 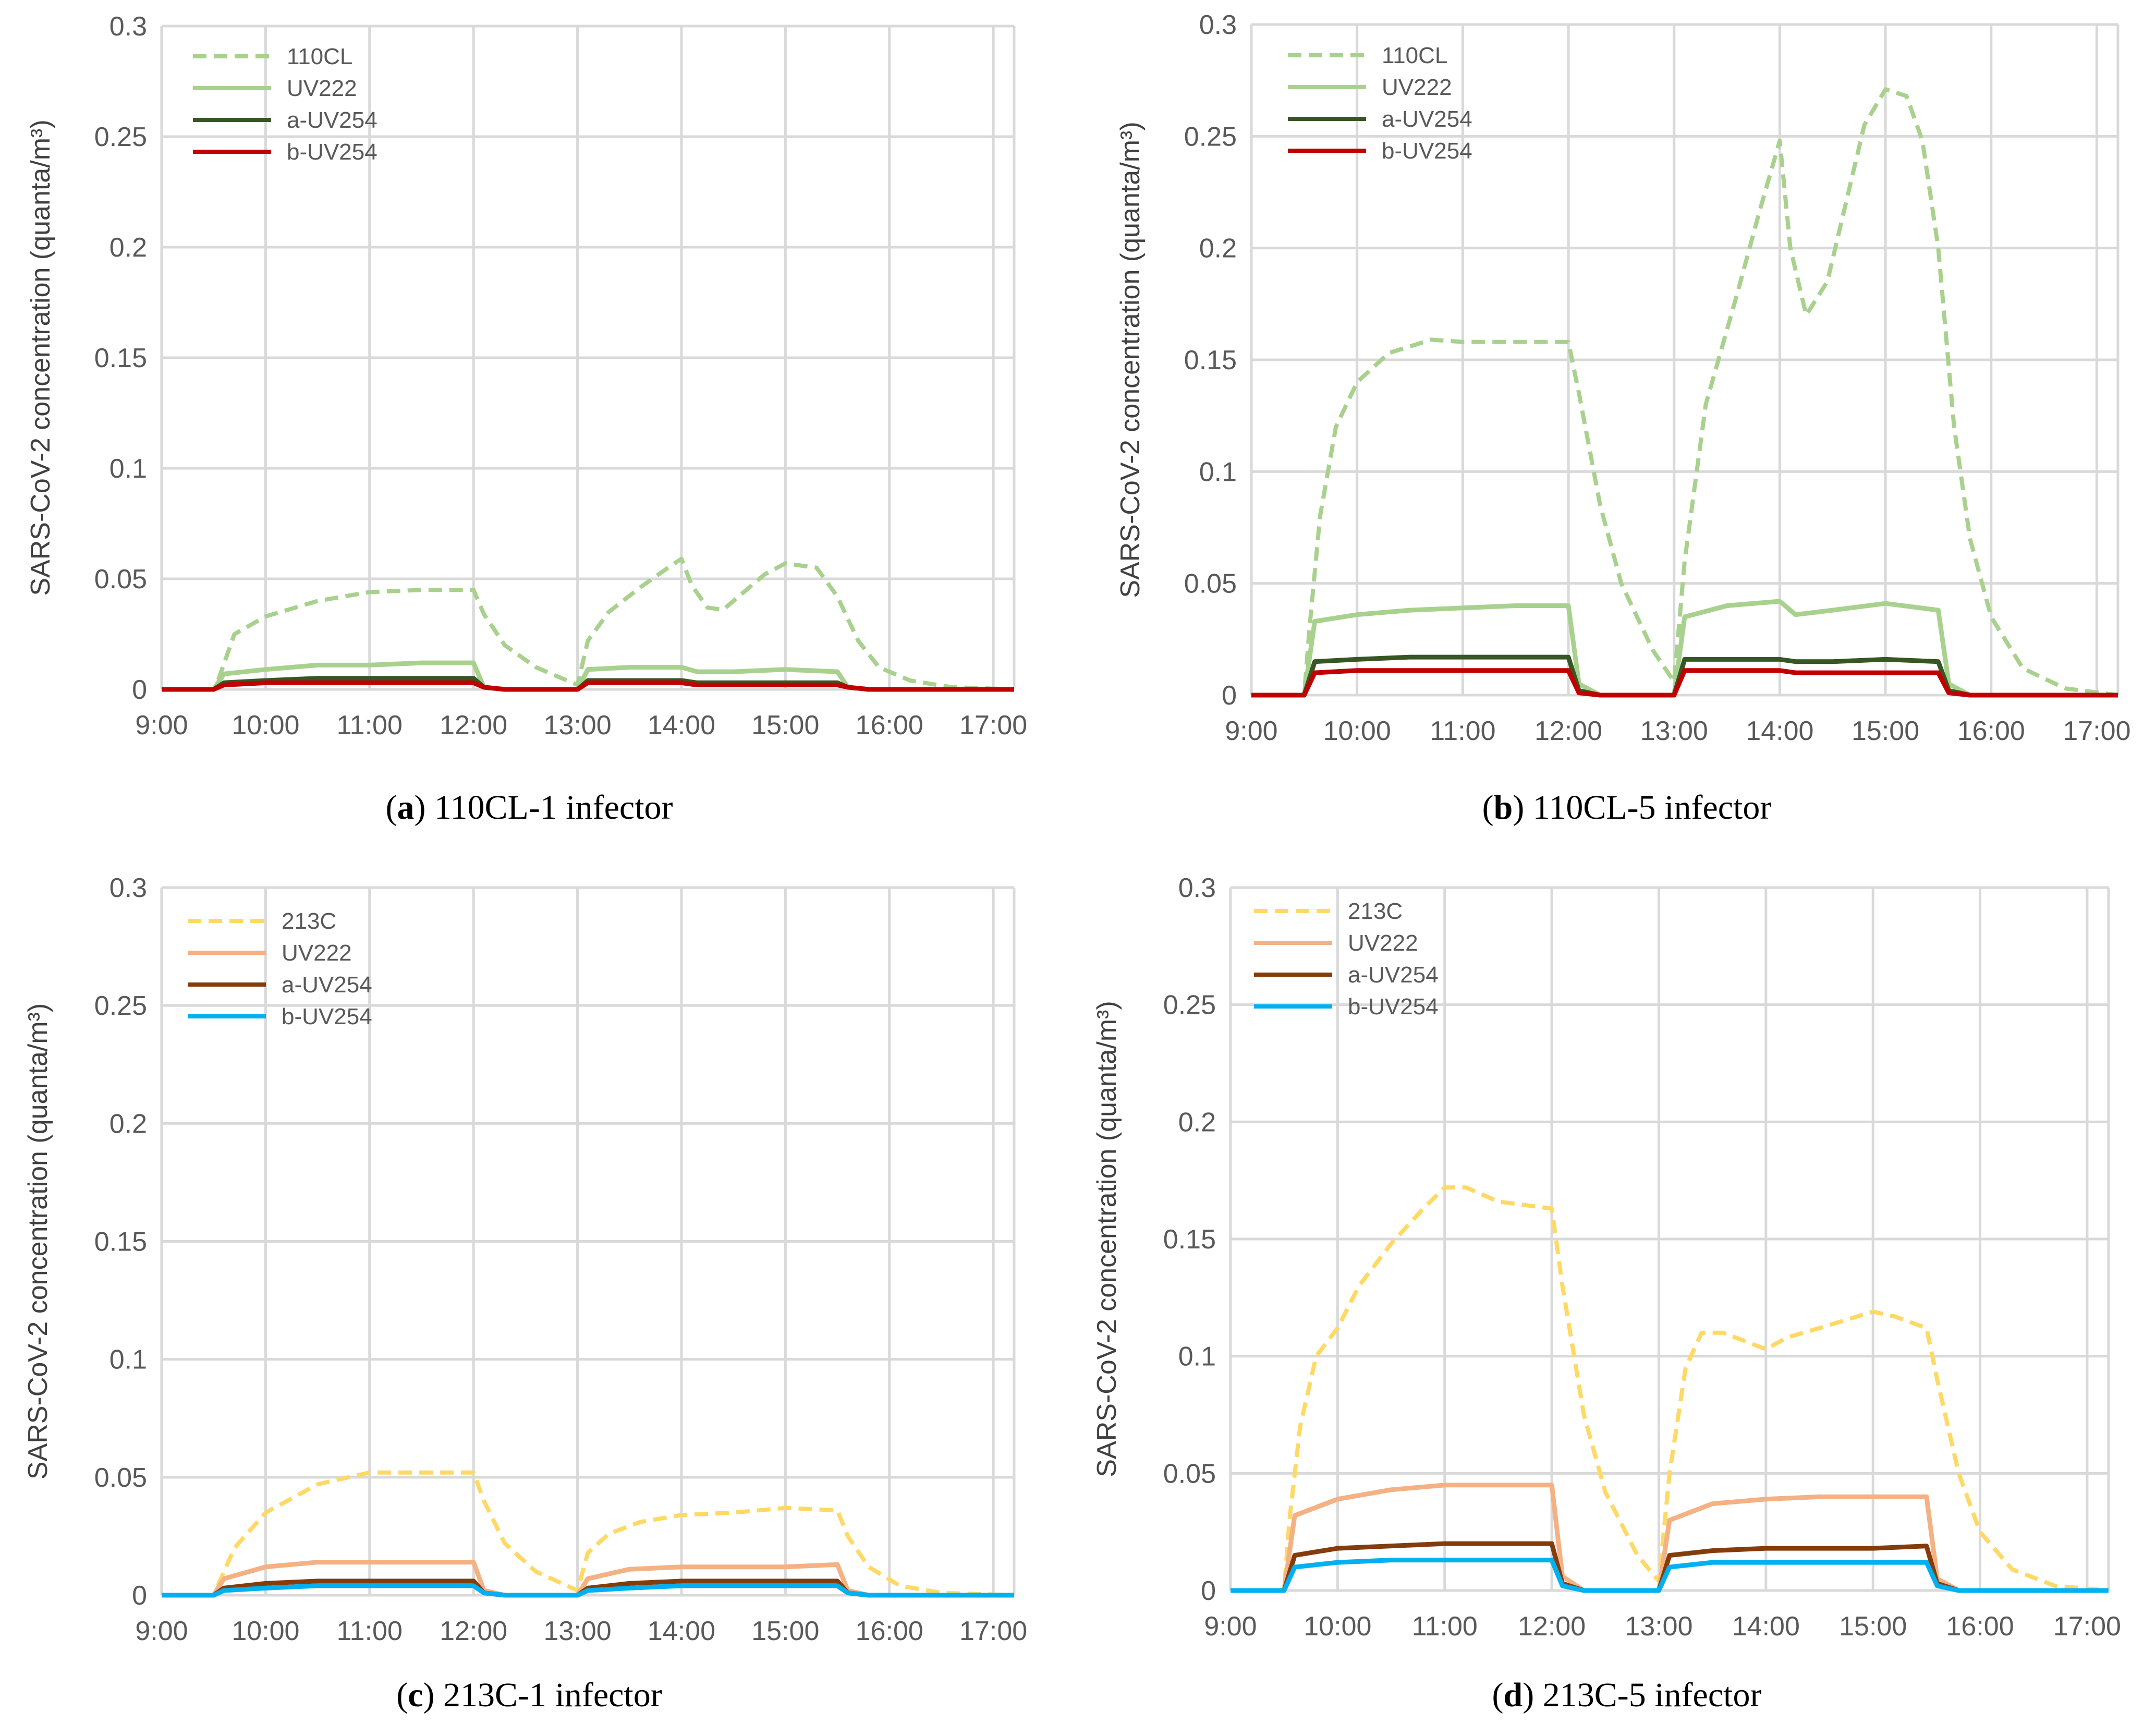 I want to click on panel-caption-letter: b, so click(x=1503, y=807).